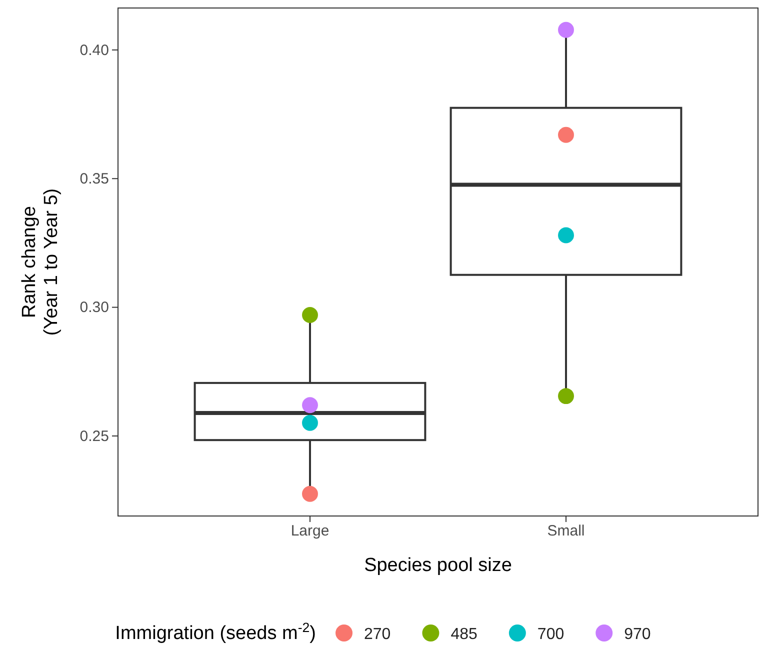  Describe the element at coordinates (94, 436) in the screenshot. I see `y-tick-label: 0.25` at that location.